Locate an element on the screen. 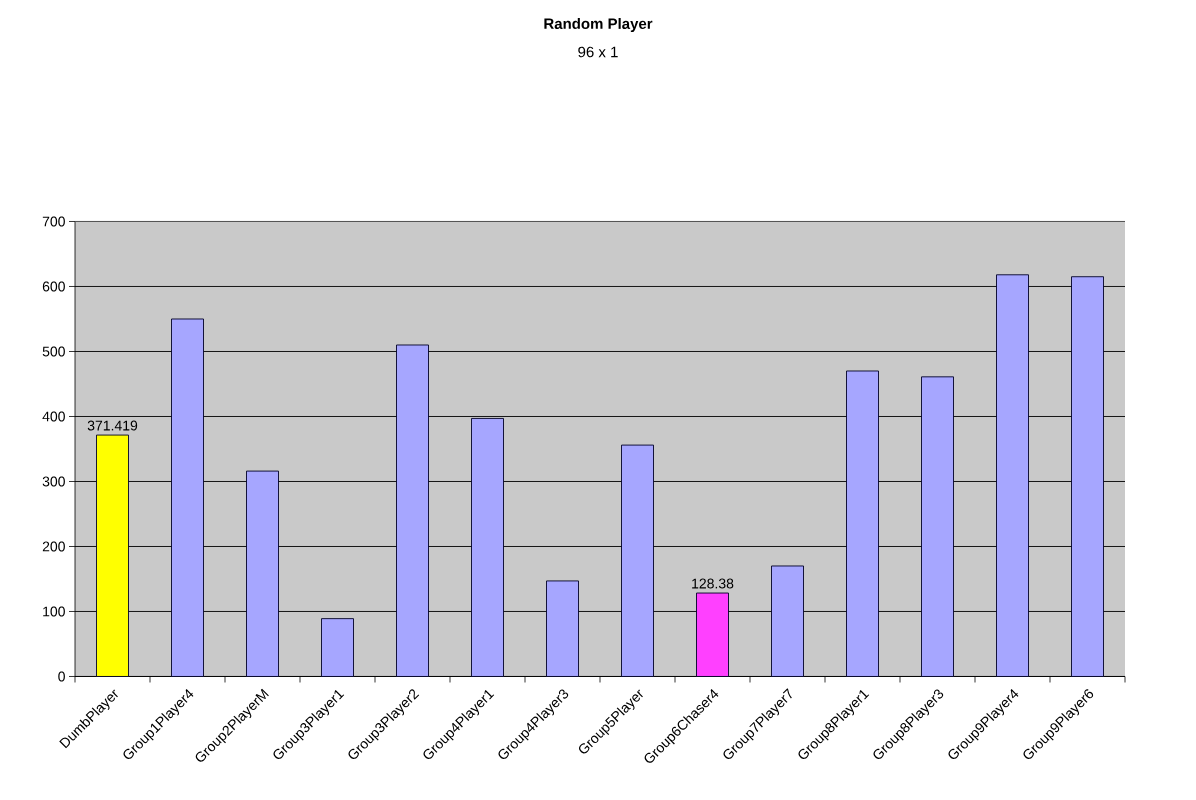  y-tick-label: 0 is located at coordinates (61, 676).